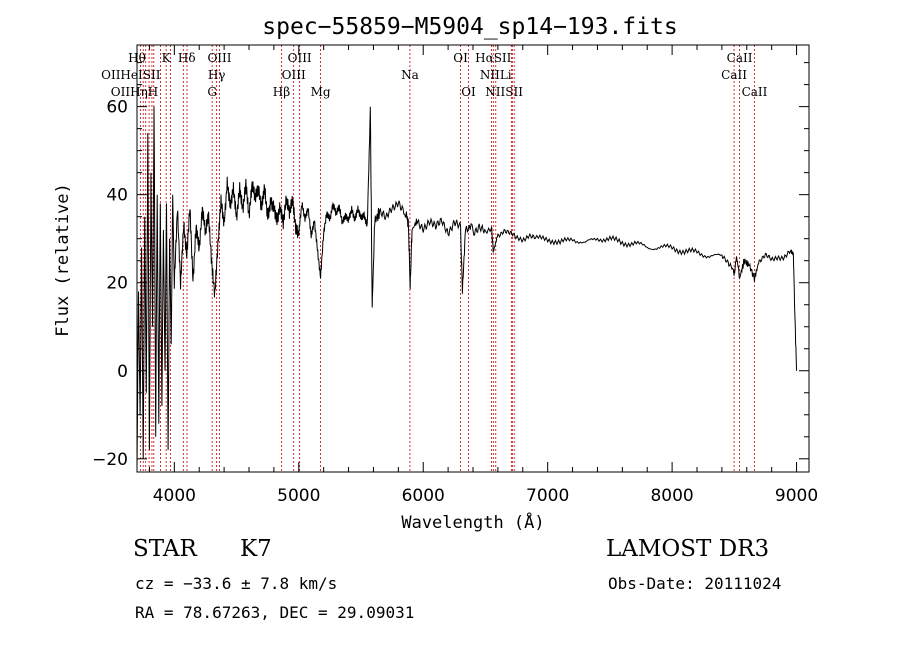 The height and width of the screenshot is (649, 900). Describe the element at coordinates (671, 496) in the screenshot. I see `x-tick-label: 8000` at that location.